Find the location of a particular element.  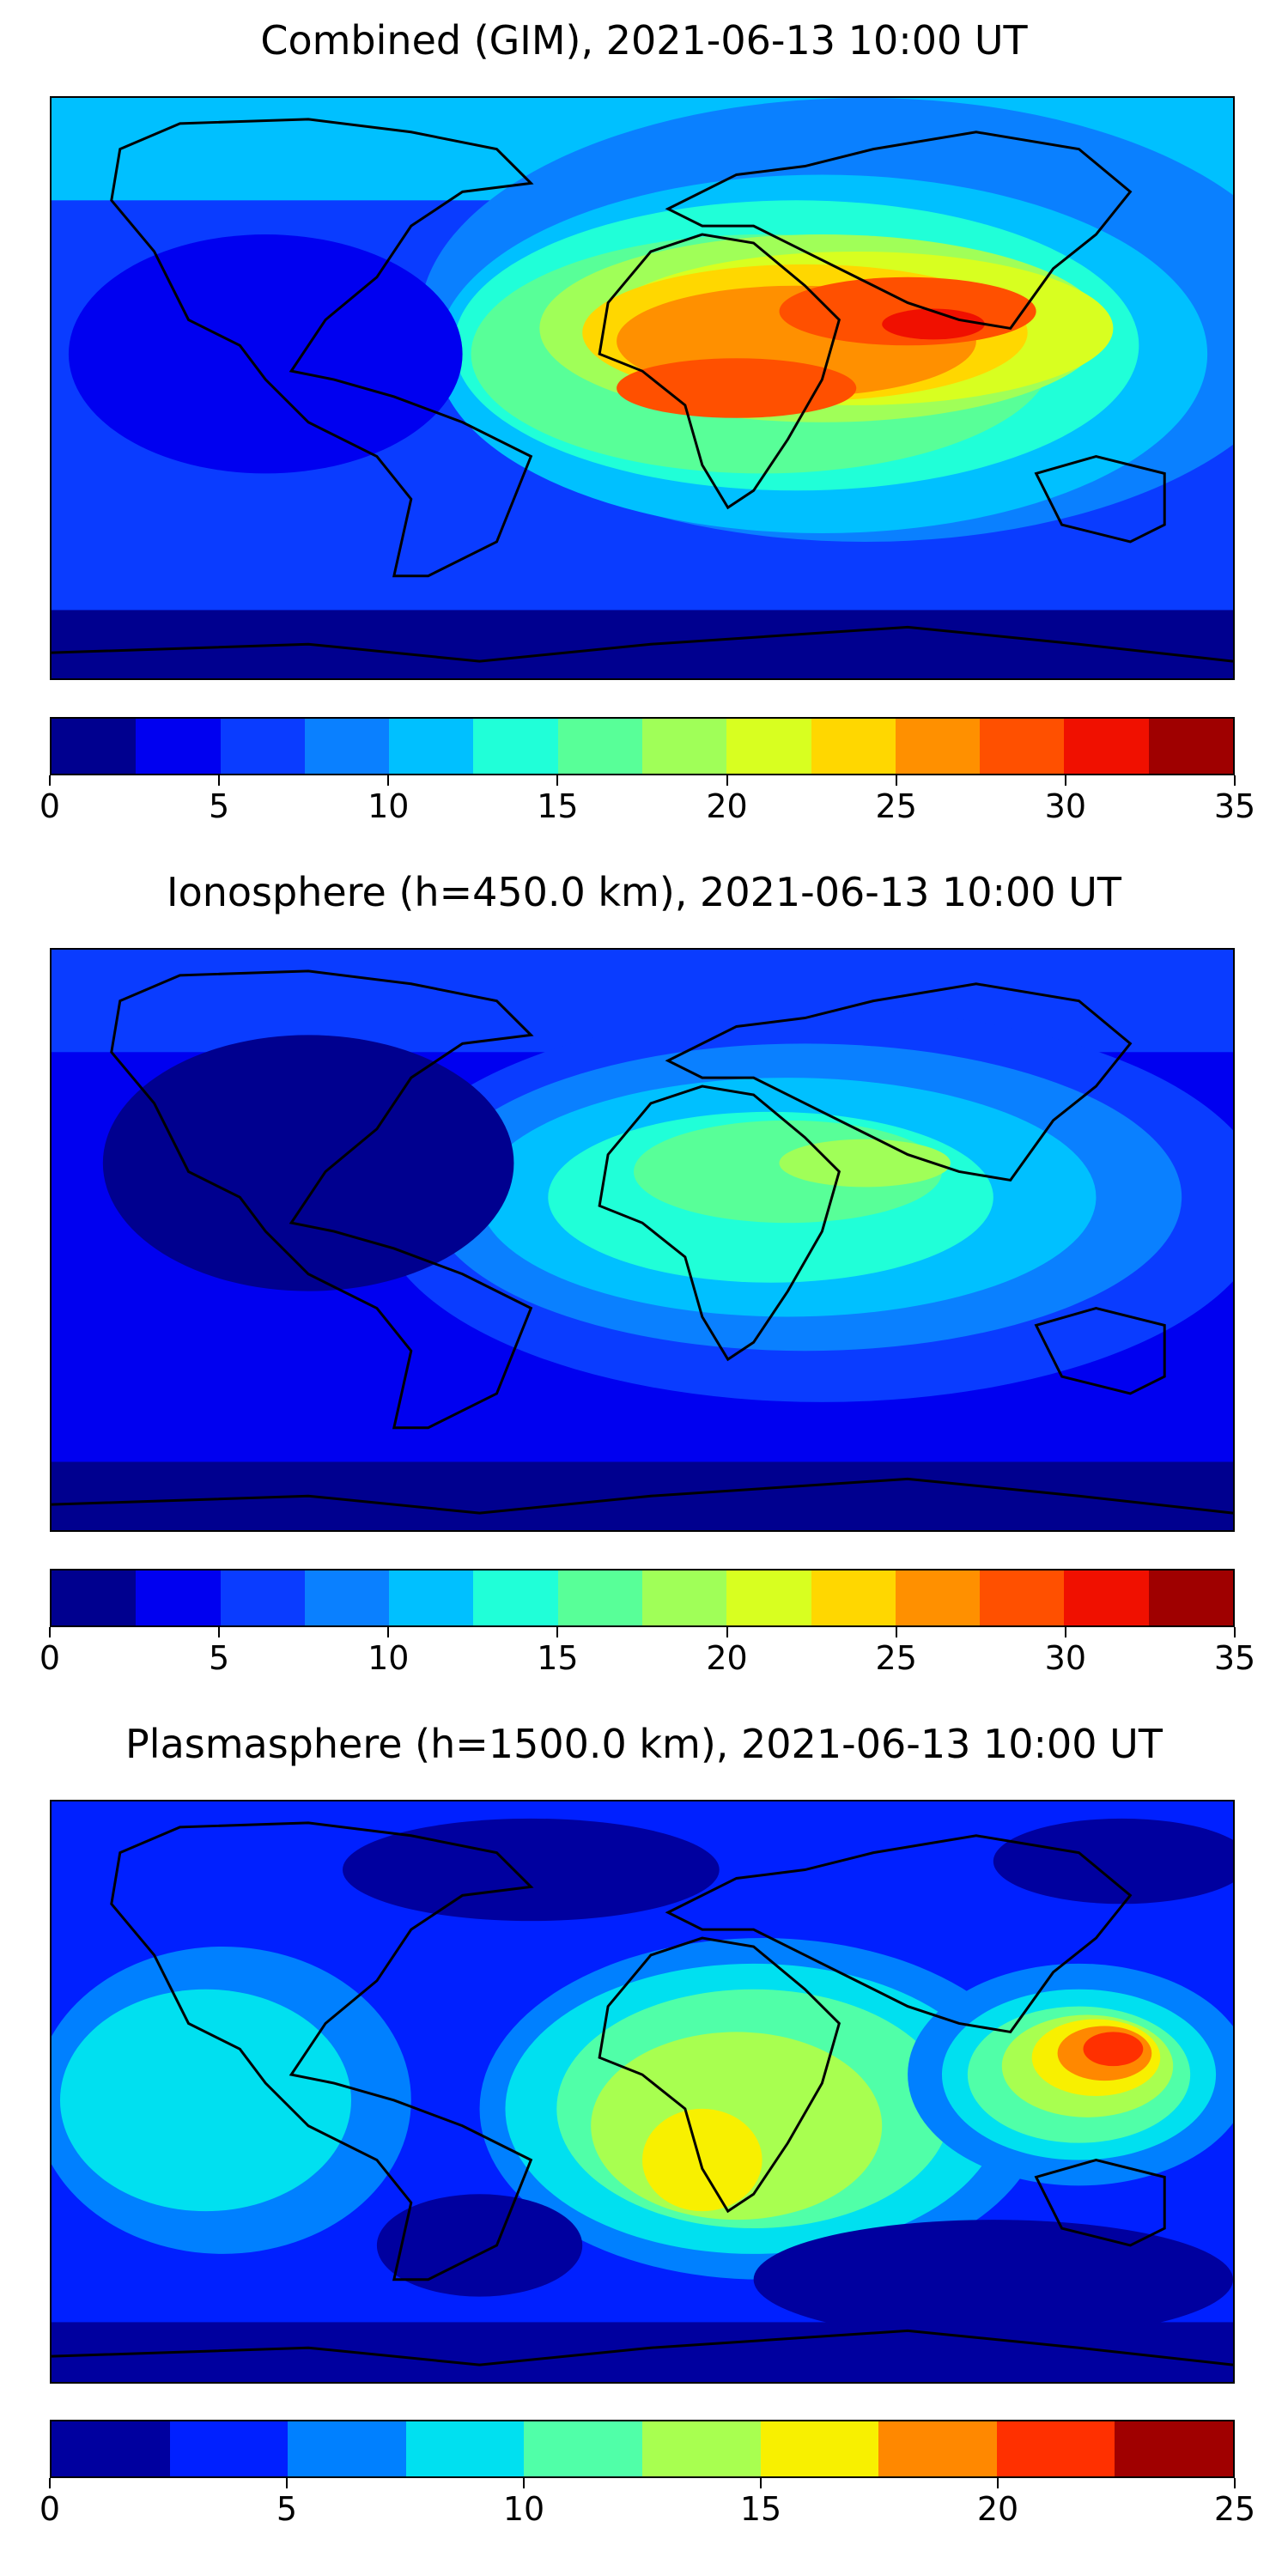

colorbar-combined is located at coordinates (642, 746).